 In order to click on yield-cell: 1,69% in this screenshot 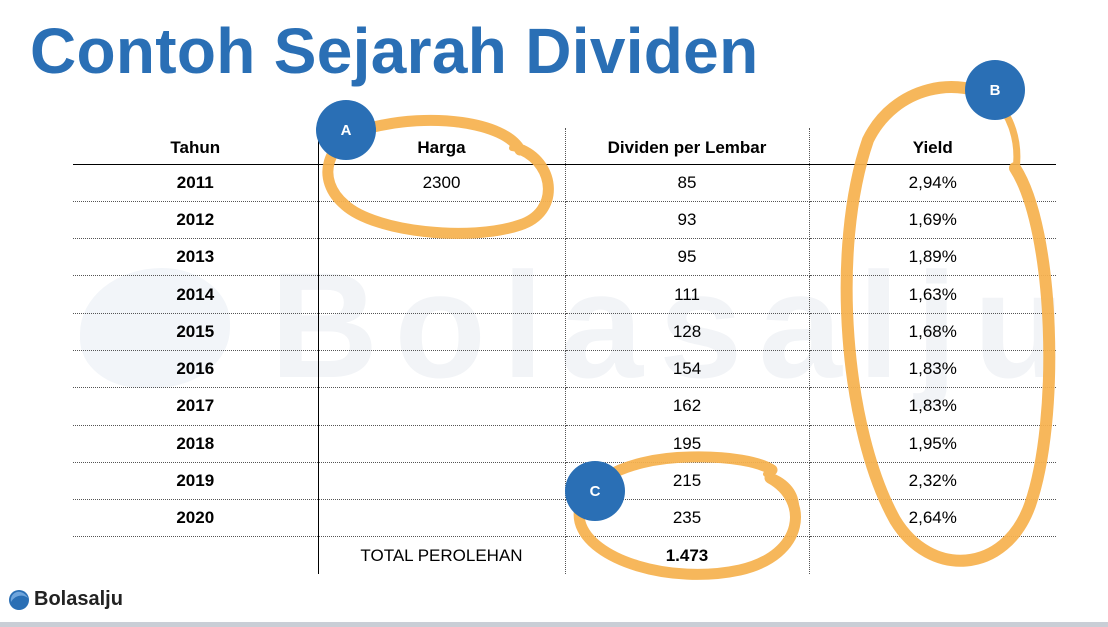, I will do `click(932, 220)`.